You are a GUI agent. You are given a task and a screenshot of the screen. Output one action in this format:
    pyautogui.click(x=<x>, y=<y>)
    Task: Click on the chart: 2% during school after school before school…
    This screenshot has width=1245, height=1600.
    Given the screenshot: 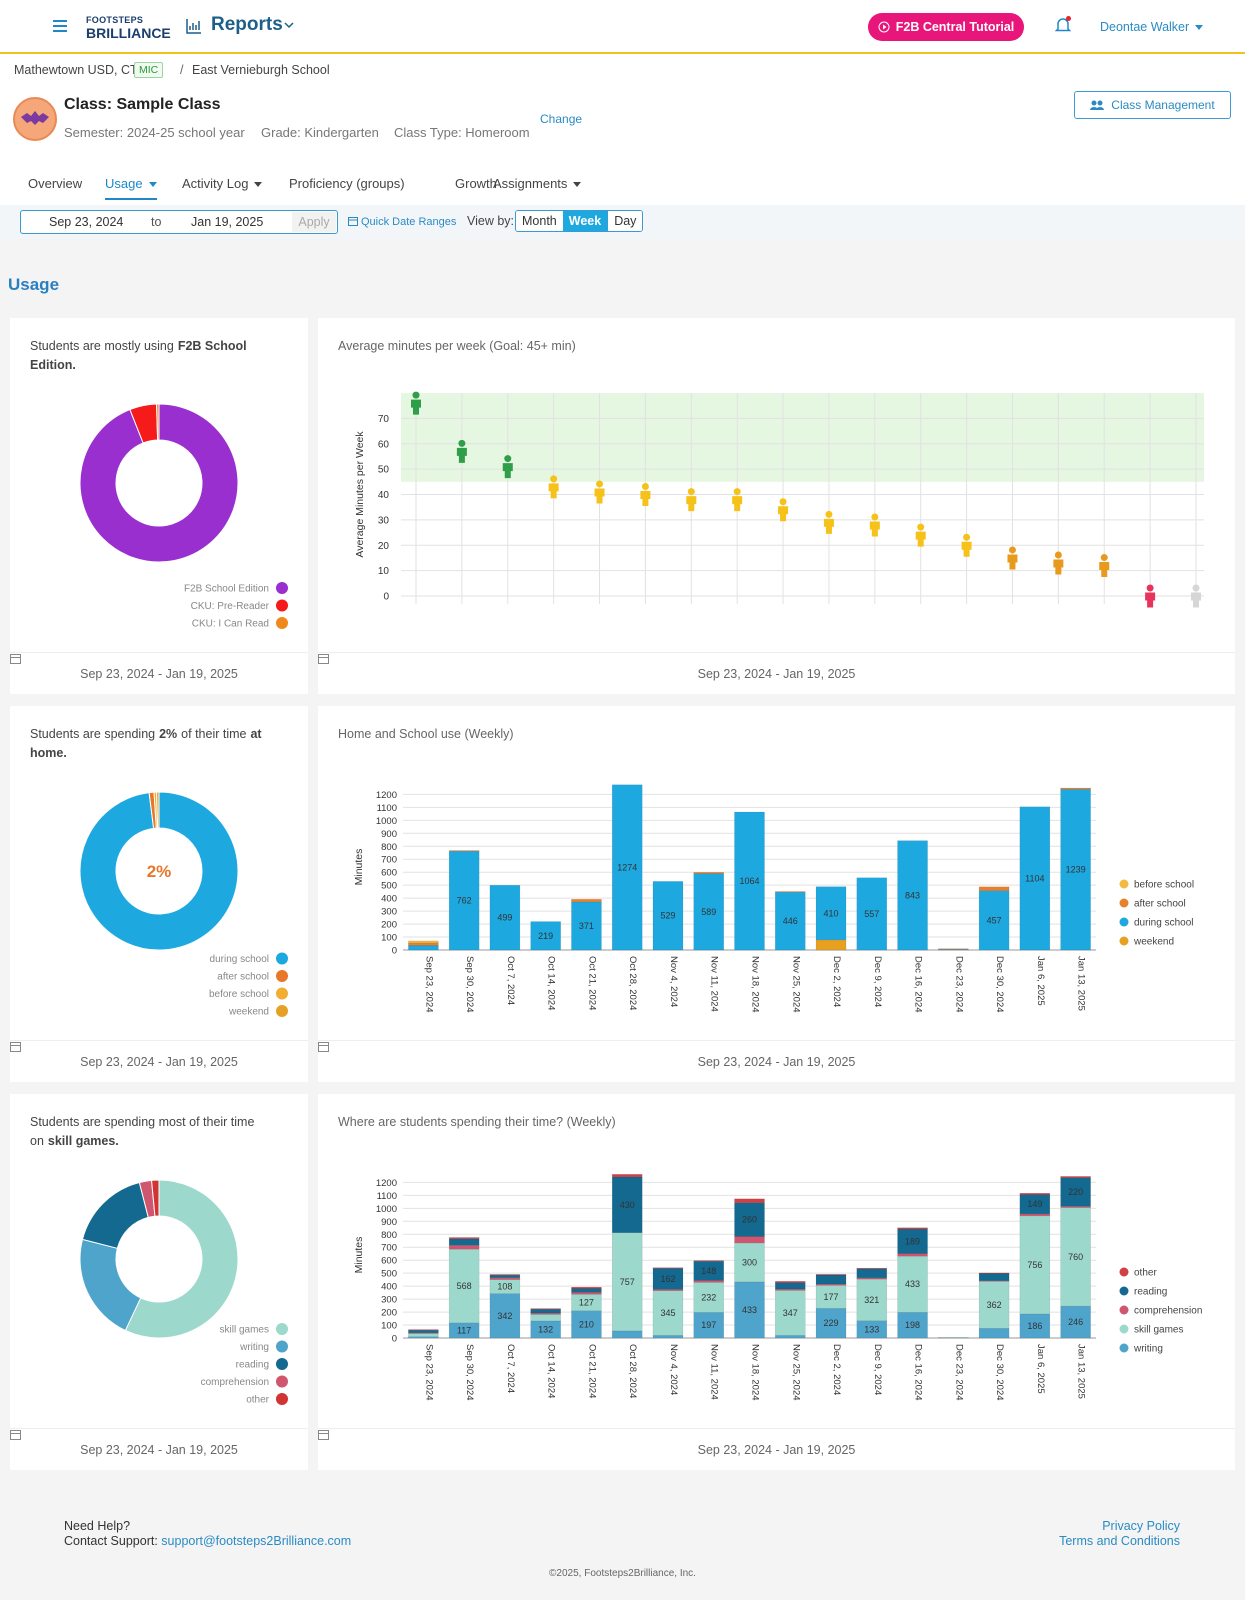 What is the action you would take?
    pyautogui.click(x=183, y=904)
    